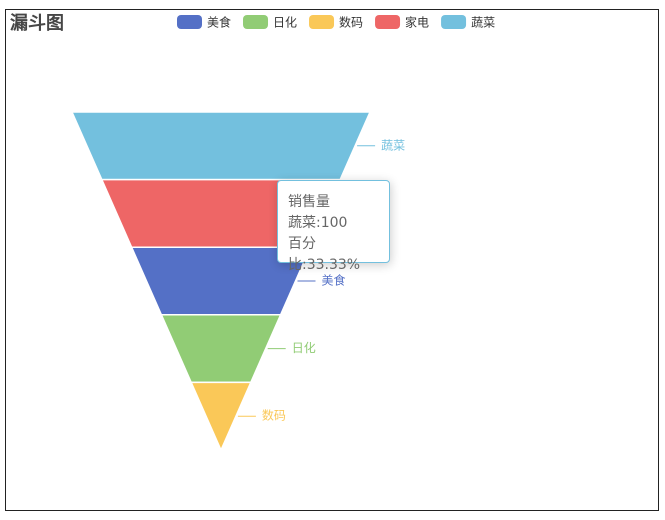 This screenshot has height=520, width=665. I want to click on chart-title: 漏斗图, so click(37, 23).